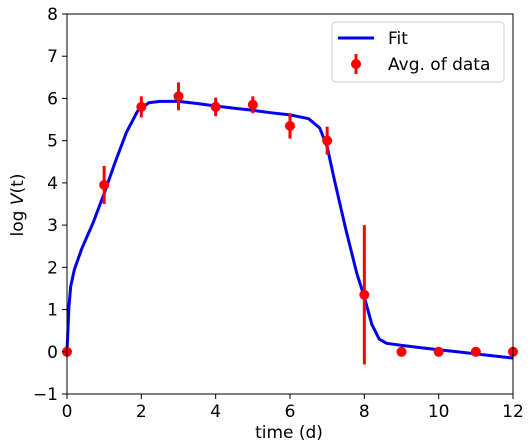  What do you see at coordinates (52, 184) in the screenshot?
I see `y-tick-label: 4` at bounding box center [52, 184].